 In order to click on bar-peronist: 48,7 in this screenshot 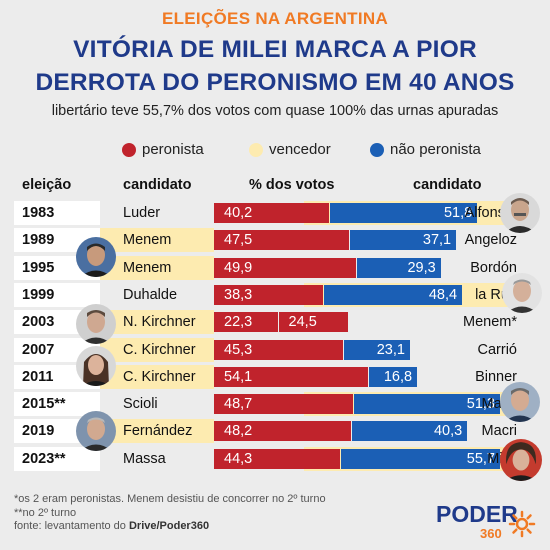, I will do `click(283, 404)`.